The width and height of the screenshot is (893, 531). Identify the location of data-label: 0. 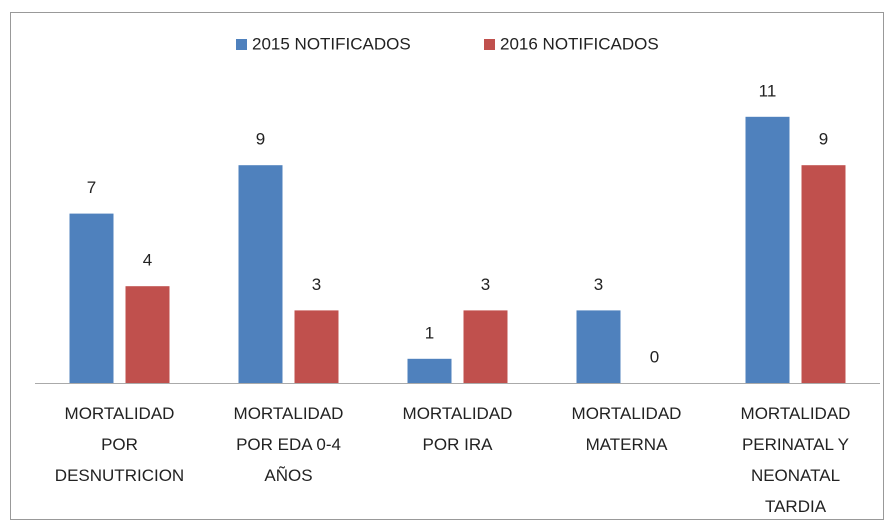
(654, 356).